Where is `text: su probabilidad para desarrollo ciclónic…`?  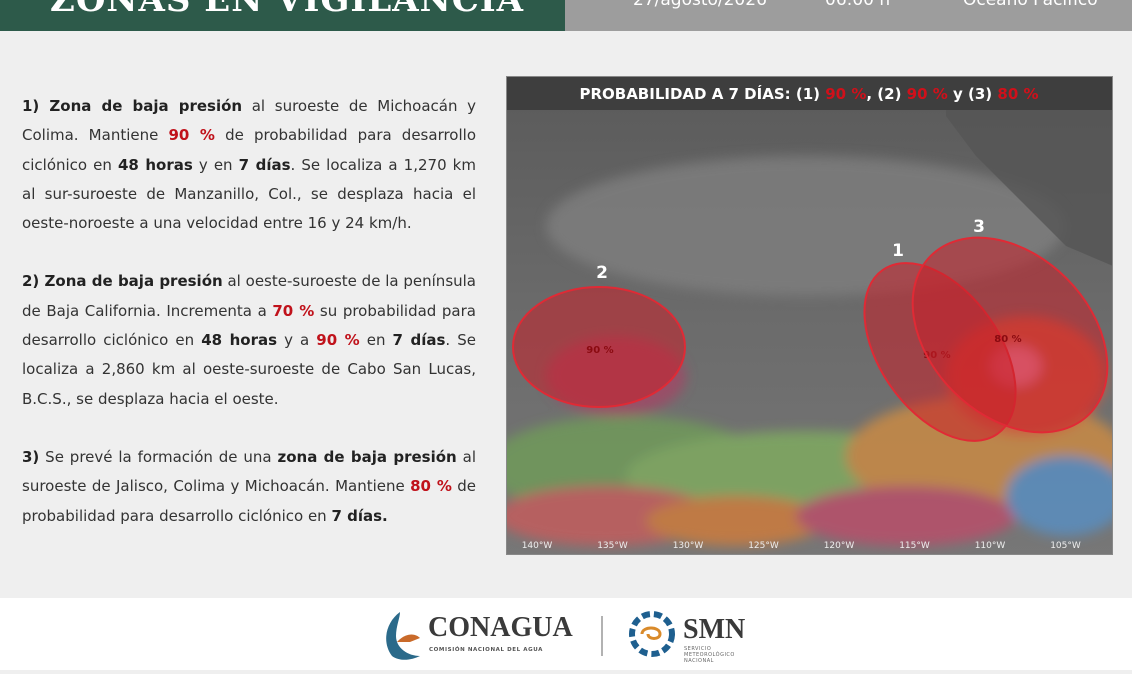 text: su probabilidad para desarrollo ciclónic… is located at coordinates (249, 325).